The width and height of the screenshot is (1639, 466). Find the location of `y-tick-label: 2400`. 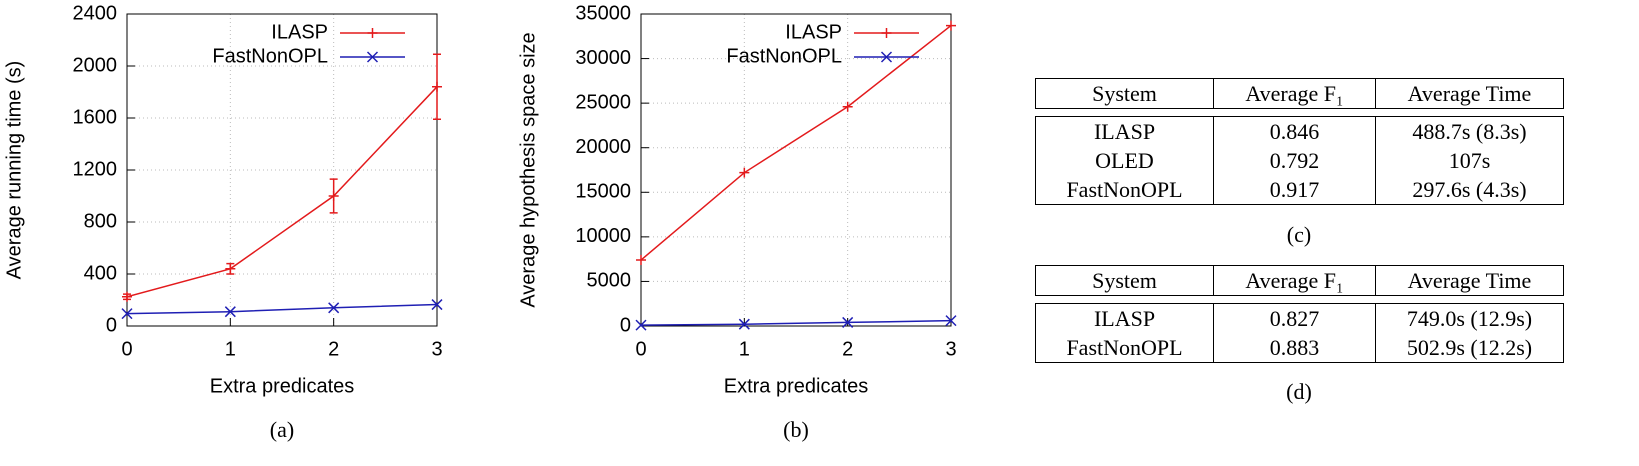

y-tick-label: 2400 is located at coordinates (95, 13).